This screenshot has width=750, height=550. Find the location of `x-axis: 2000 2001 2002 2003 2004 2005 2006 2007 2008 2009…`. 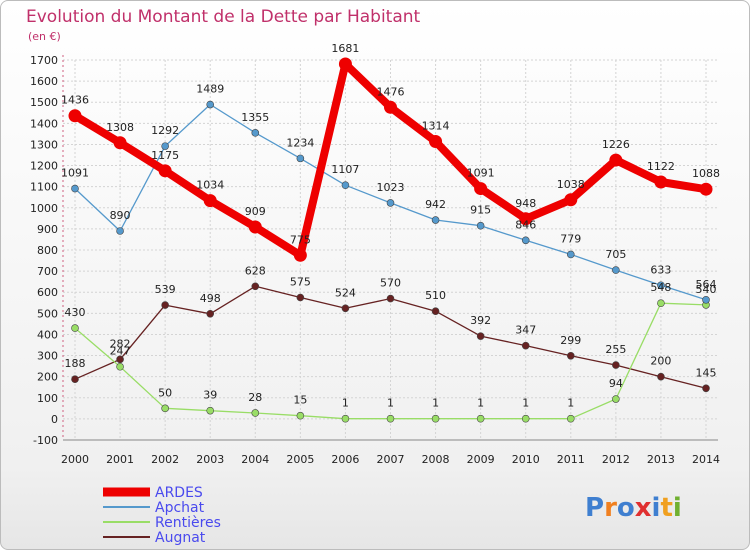

x-axis: 2000 2001 2002 2003 2004 2005 2006 2007 2008 2009… is located at coordinates (390, 452).